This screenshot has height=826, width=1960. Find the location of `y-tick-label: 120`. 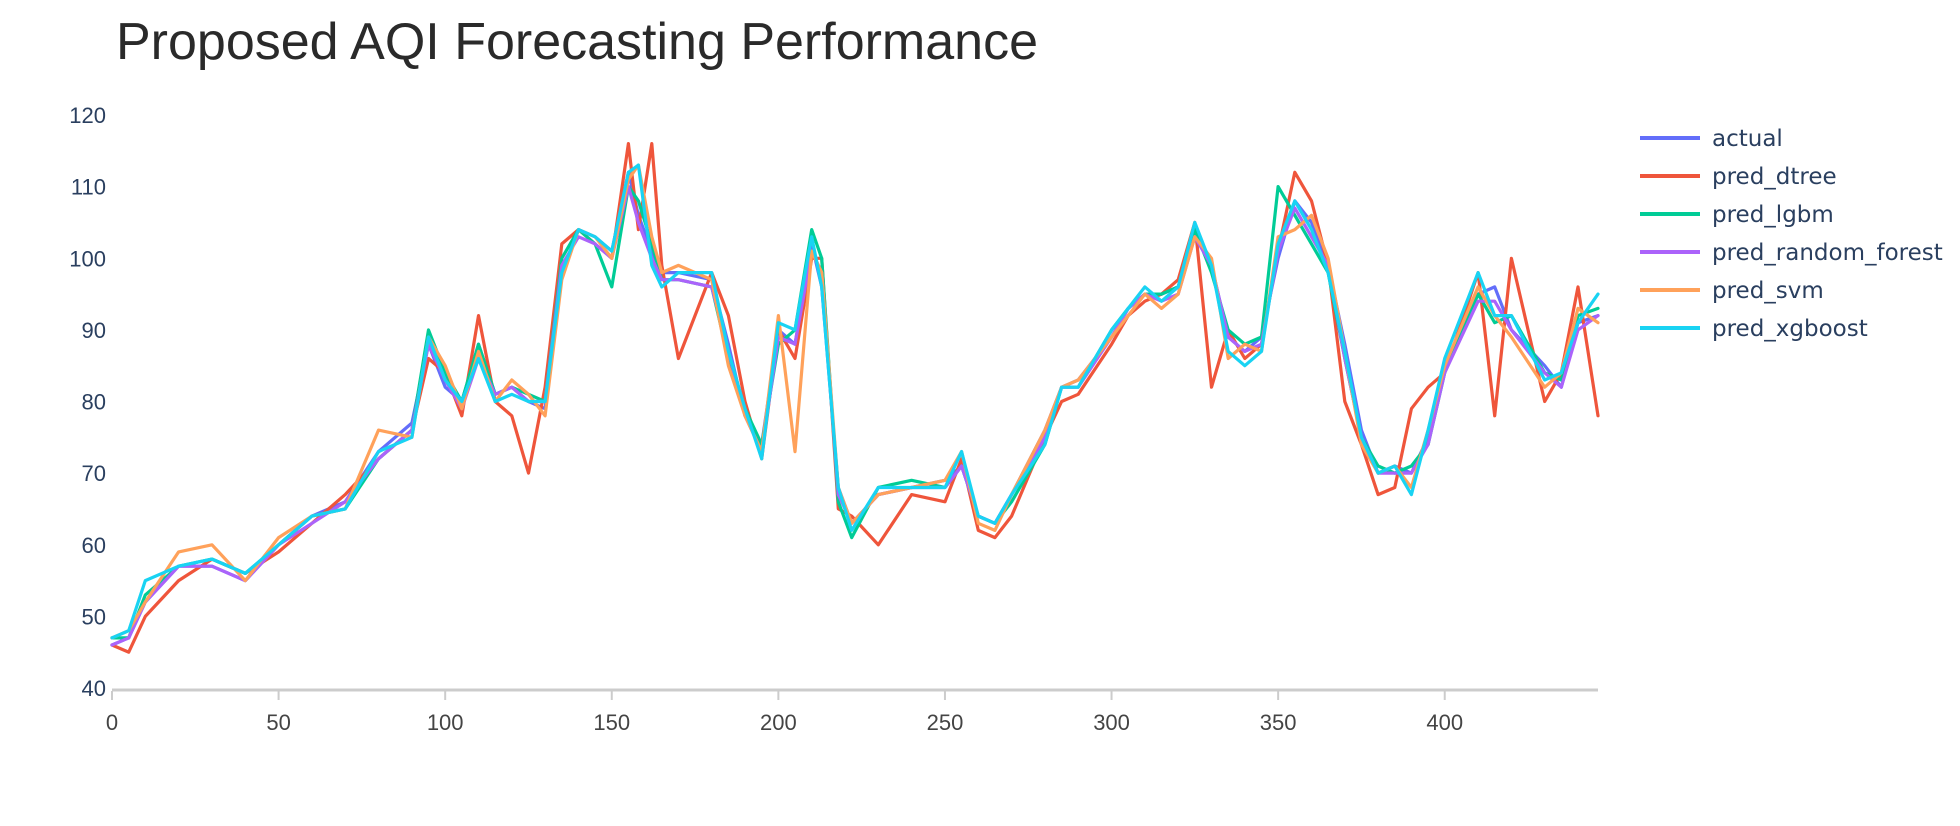

y-tick-label: 120 is located at coordinates (87, 115).